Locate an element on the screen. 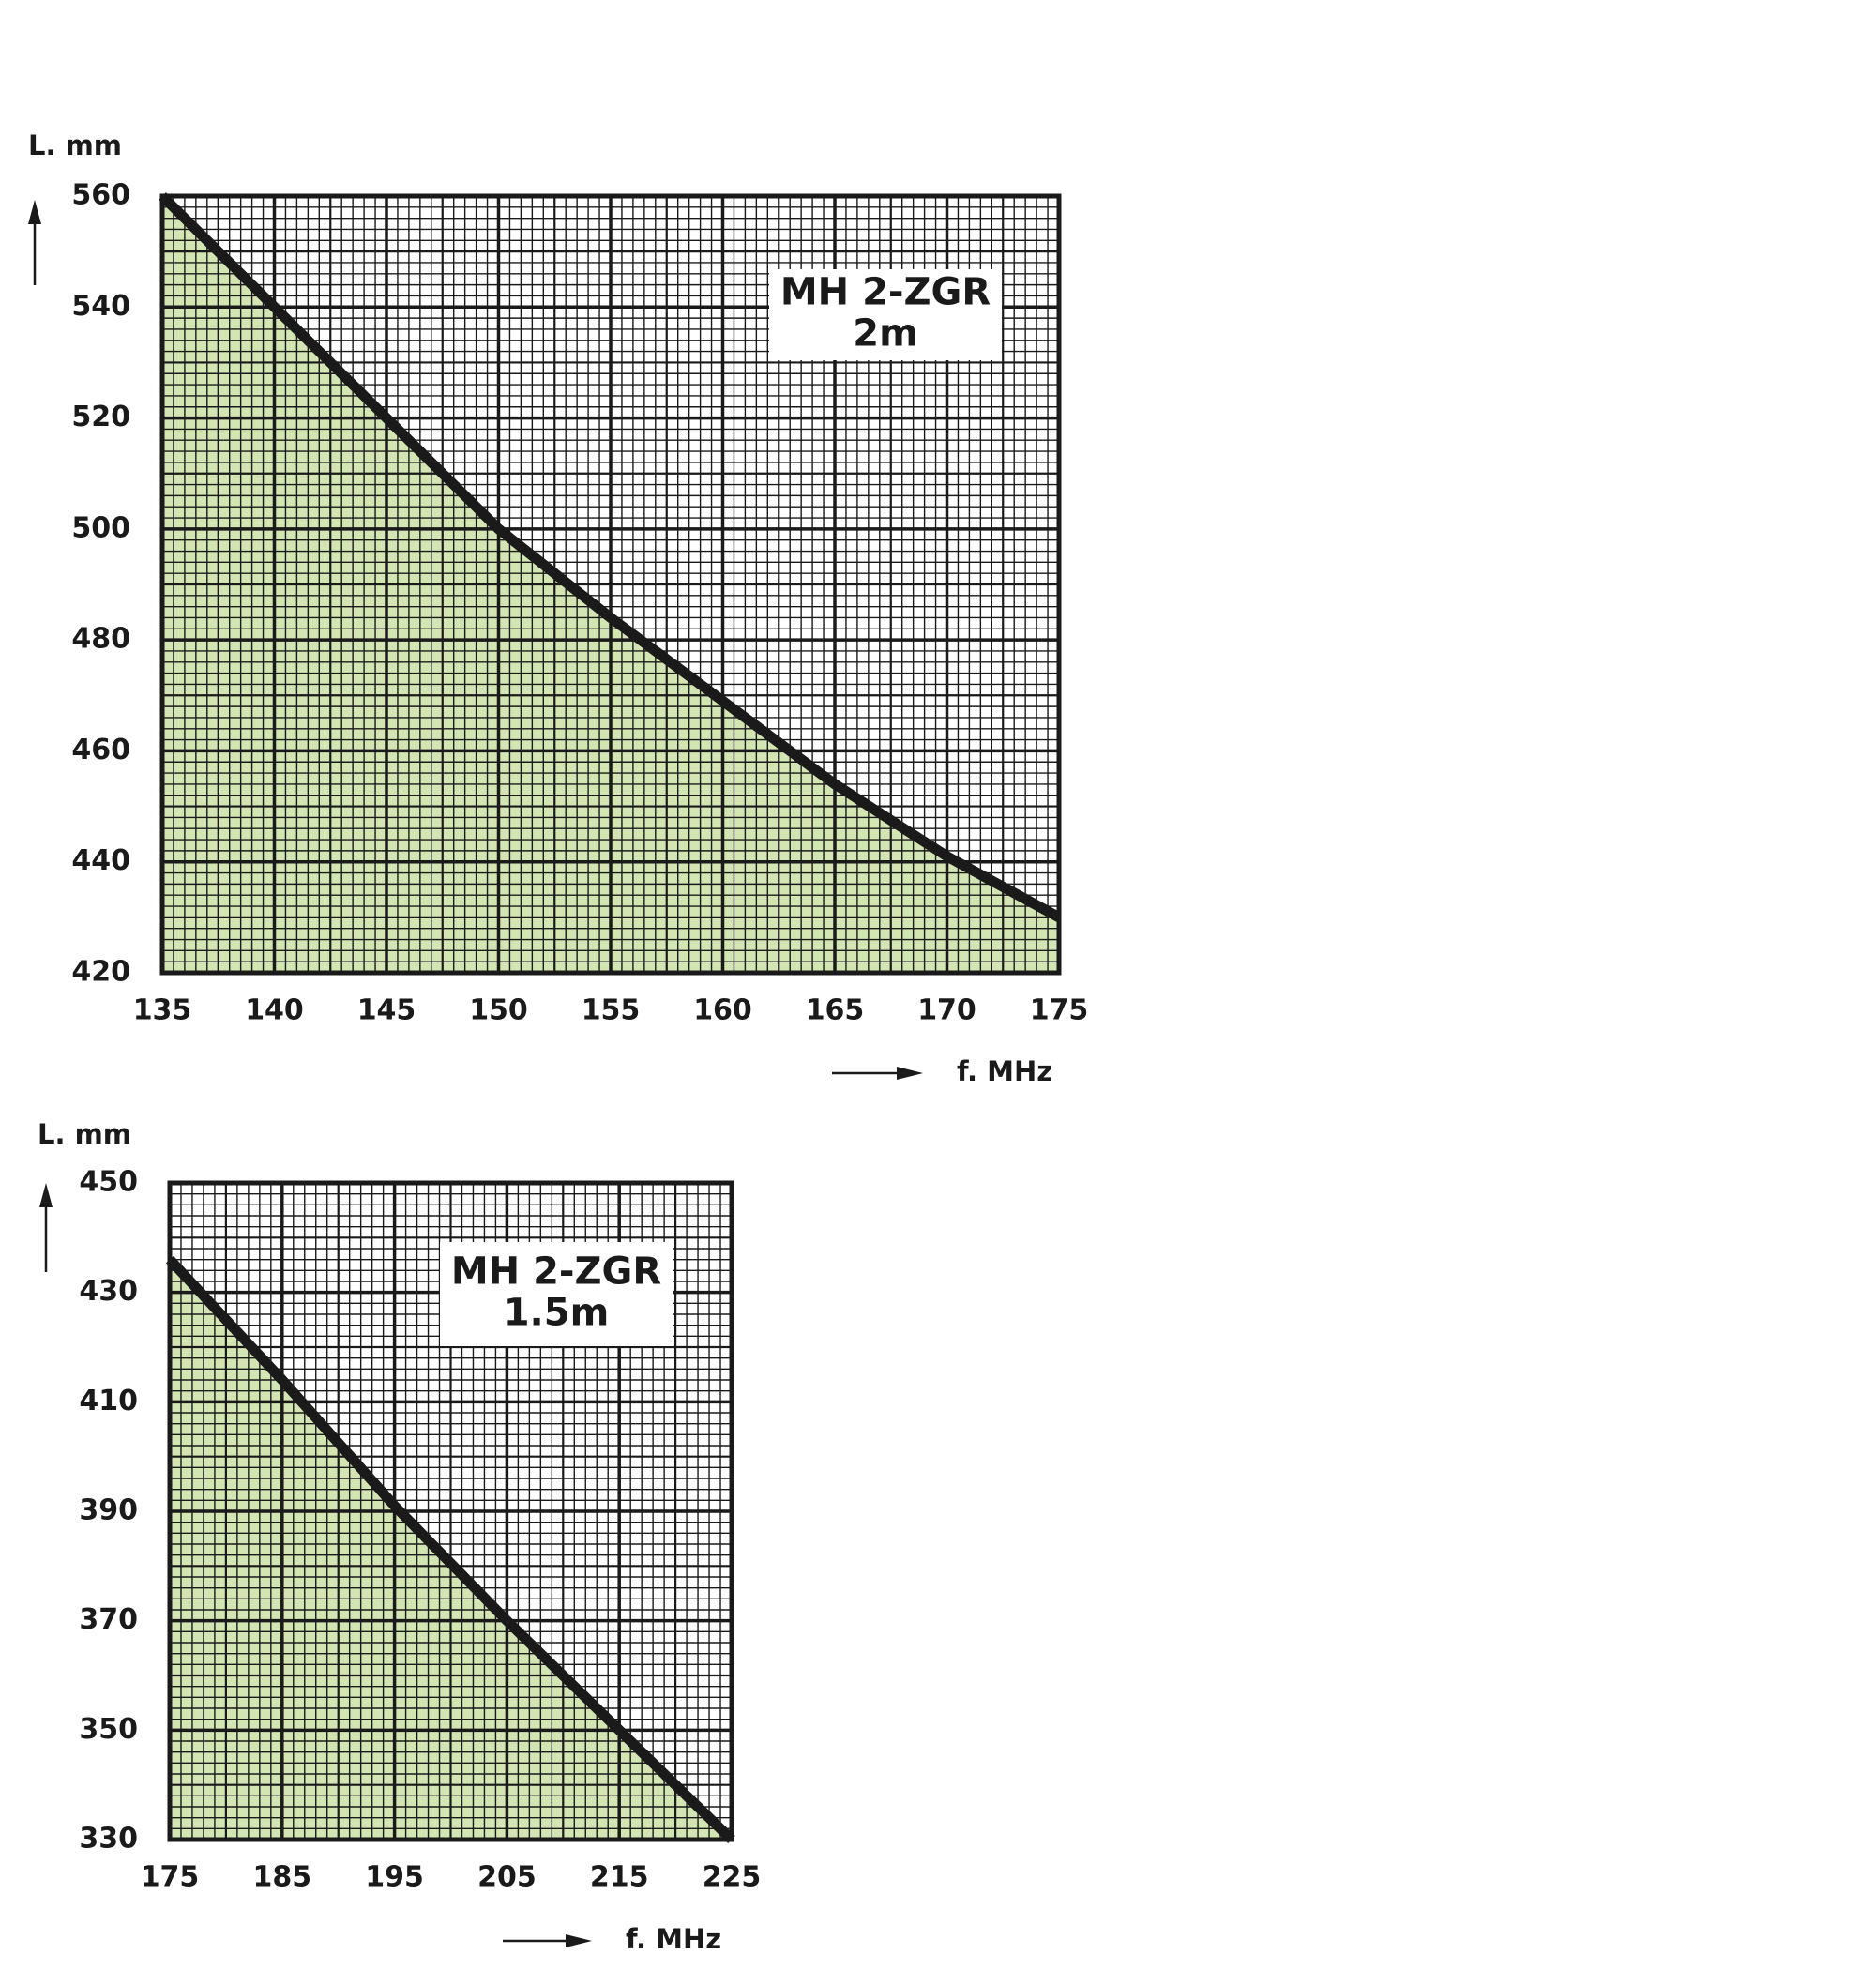 This screenshot has height=1970, width=1876. y-tick-label: 480 is located at coordinates (100, 640).